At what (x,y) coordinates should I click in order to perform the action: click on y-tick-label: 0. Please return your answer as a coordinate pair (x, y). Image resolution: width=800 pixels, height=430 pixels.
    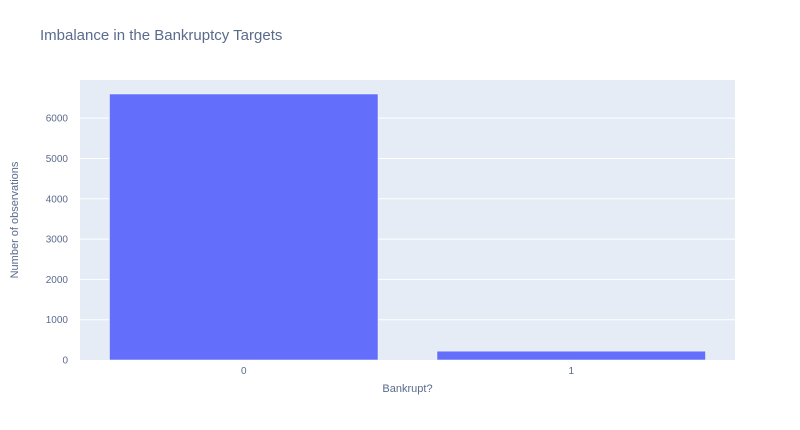
    Looking at the image, I should click on (65, 361).